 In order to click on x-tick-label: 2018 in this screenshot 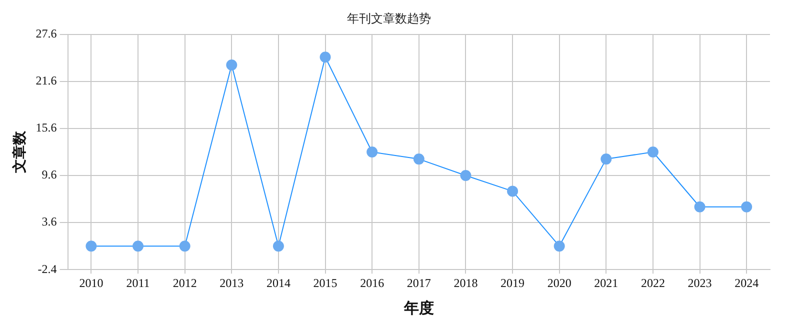, I will do `click(466, 283)`.